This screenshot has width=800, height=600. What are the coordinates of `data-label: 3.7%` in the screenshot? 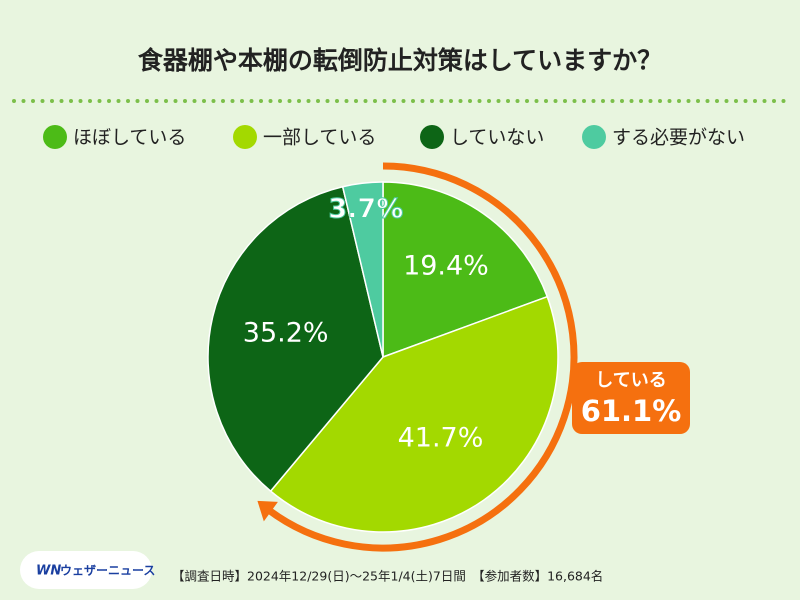 It's located at (365, 208).